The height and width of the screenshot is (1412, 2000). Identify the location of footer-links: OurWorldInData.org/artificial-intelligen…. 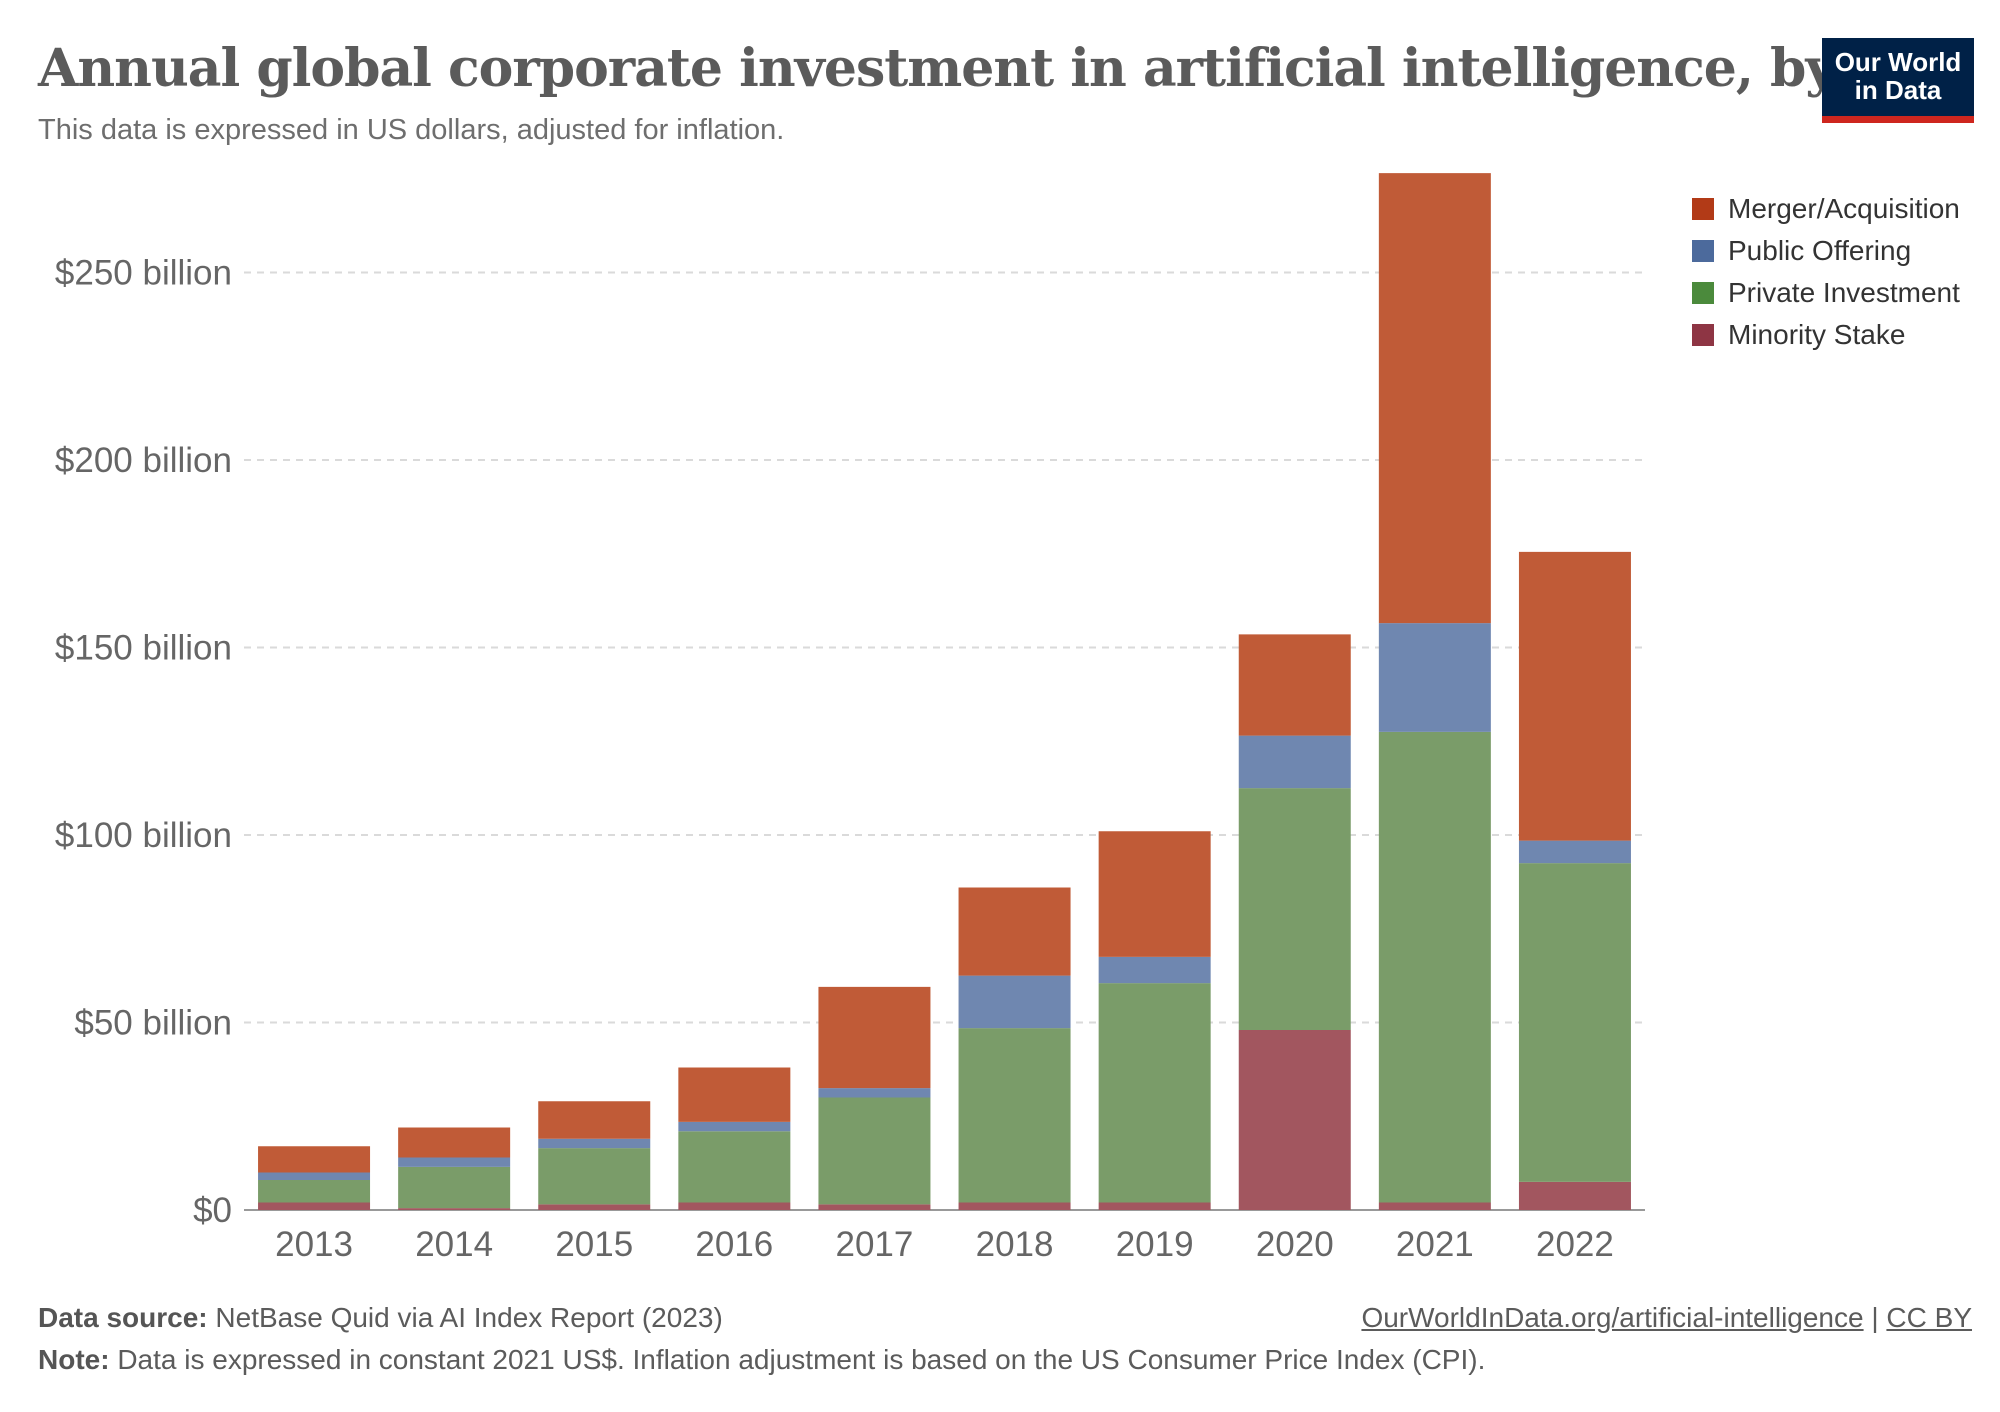
(1666, 1318).